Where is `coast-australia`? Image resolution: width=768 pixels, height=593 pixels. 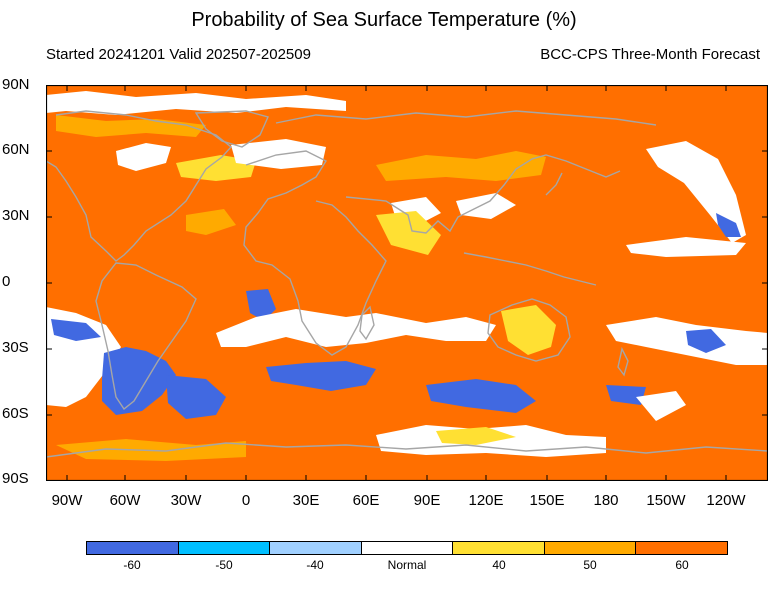 coast-australia is located at coordinates (529, 330).